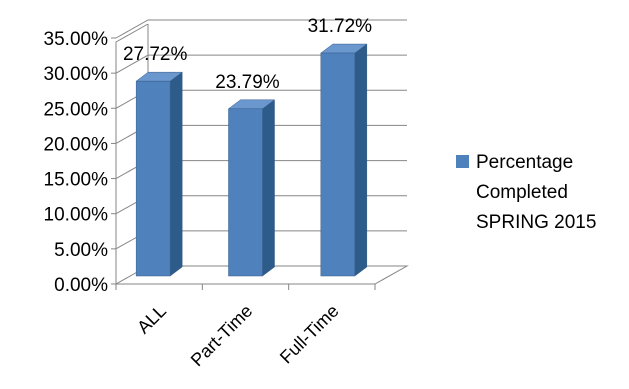 This screenshot has width=629, height=389. What do you see at coordinates (76, 109) in the screenshot?
I see `y-tick-label: 25.00%` at bounding box center [76, 109].